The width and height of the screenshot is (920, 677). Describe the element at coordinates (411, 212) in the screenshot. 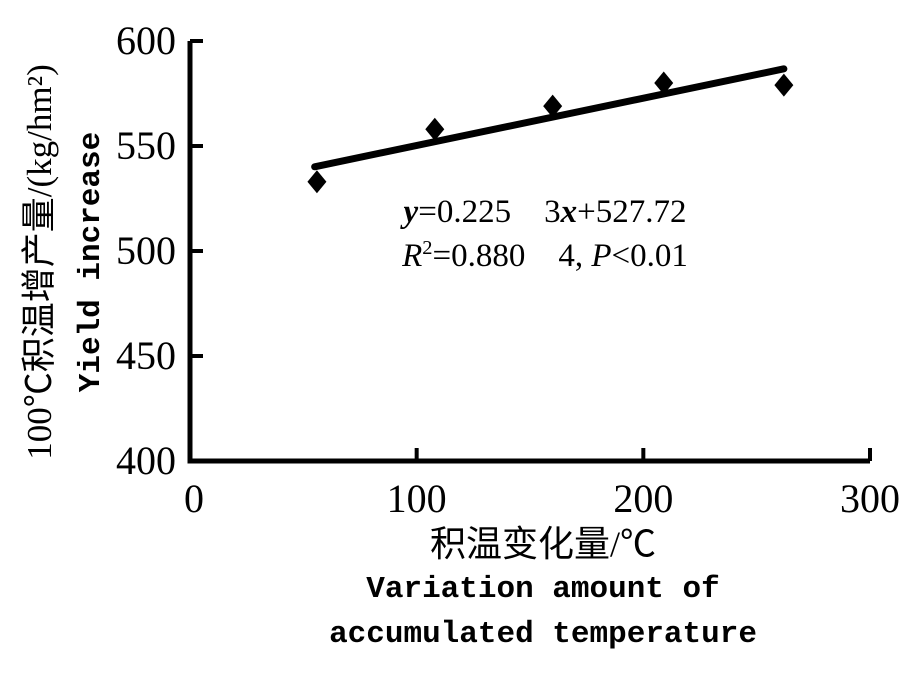

I see `richtext-segment: y` at that location.